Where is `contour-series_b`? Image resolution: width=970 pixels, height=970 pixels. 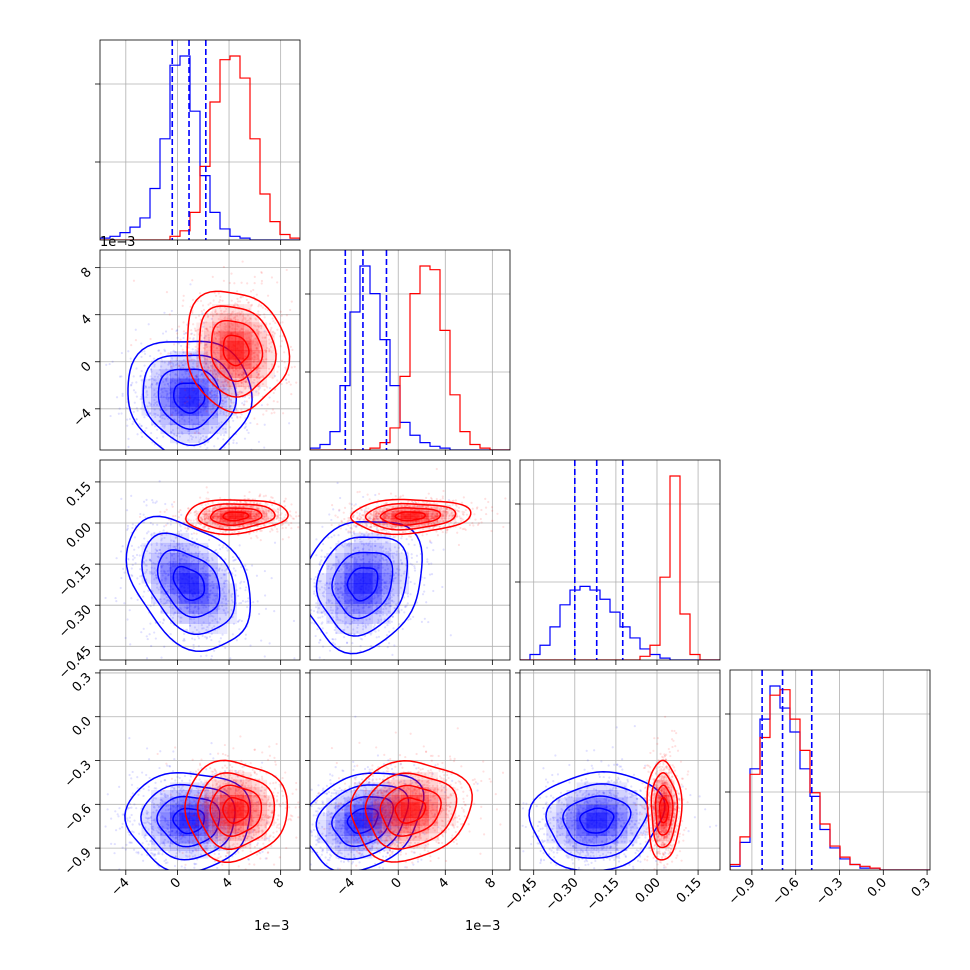 contour-series_b is located at coordinates (237, 351).